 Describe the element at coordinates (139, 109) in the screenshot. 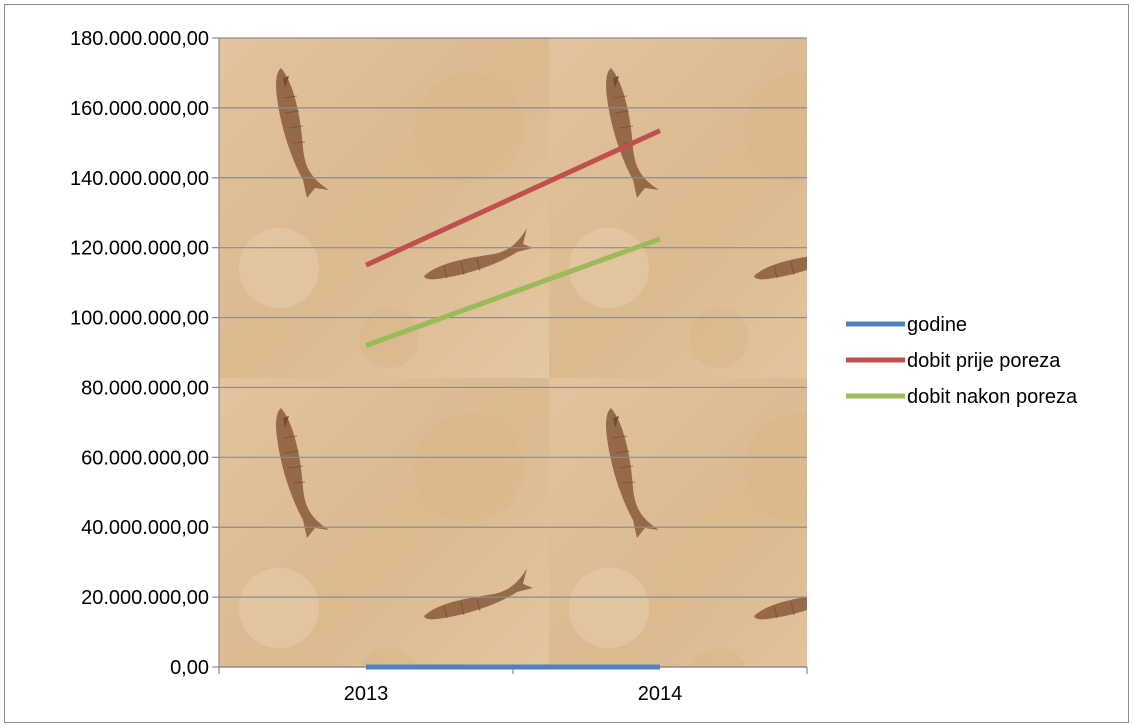

I see `y-tick-label: 160.000.000,00` at that location.